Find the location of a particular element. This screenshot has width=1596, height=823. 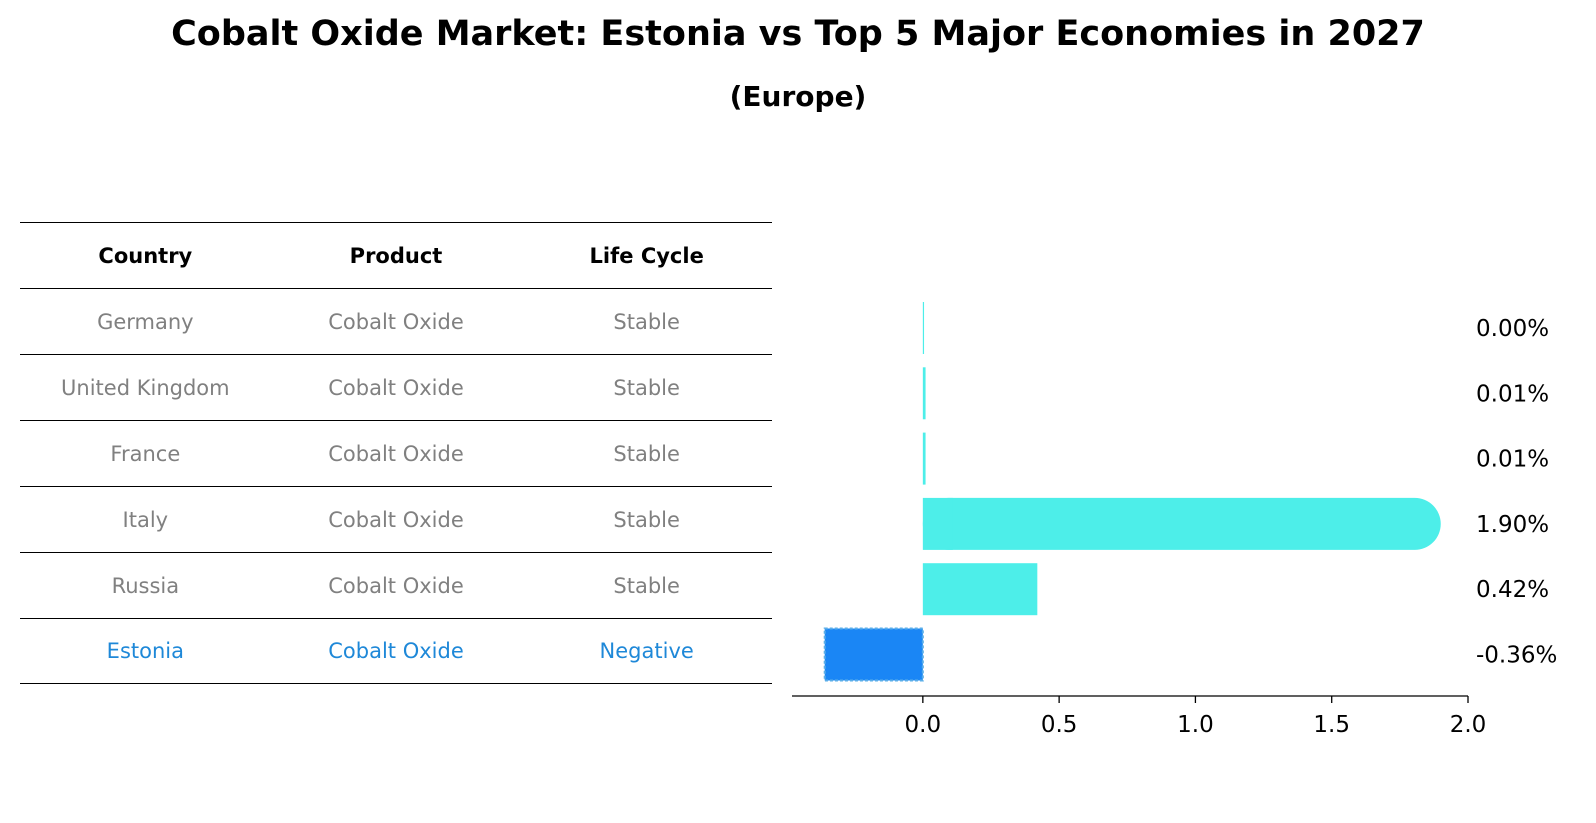

x-tick-label: 0.5 is located at coordinates (1059, 725).